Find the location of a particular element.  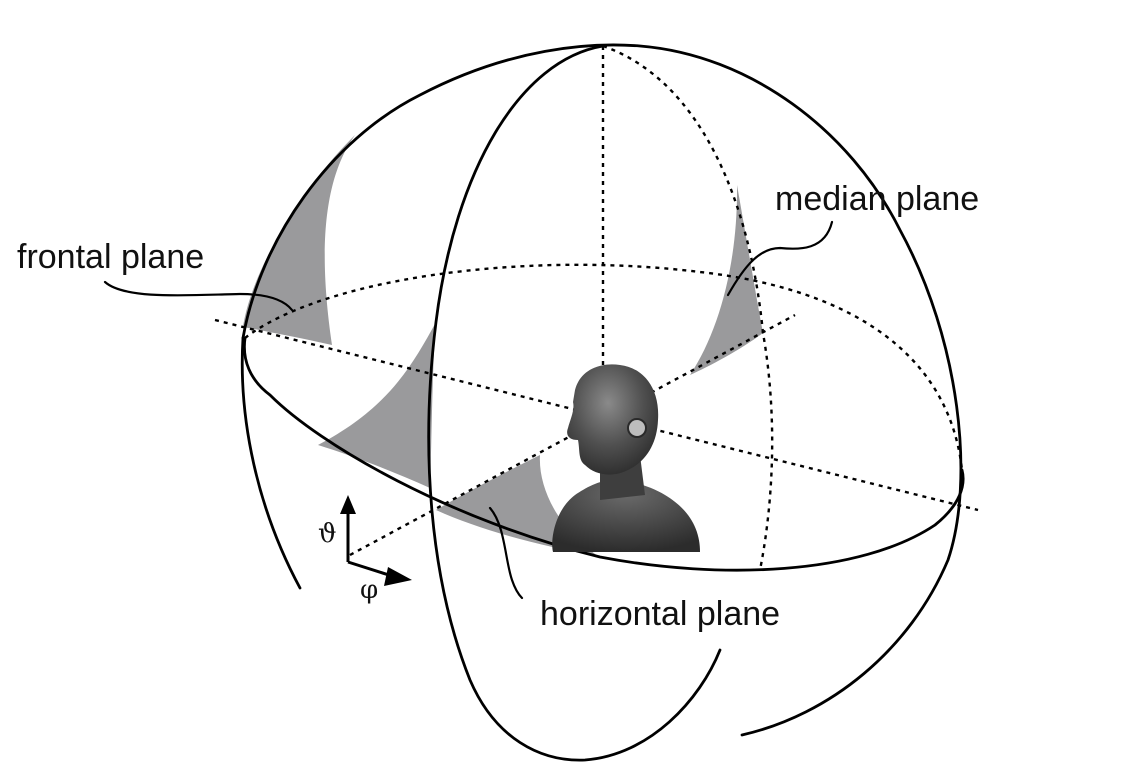

ear-icon is located at coordinates (637, 428).